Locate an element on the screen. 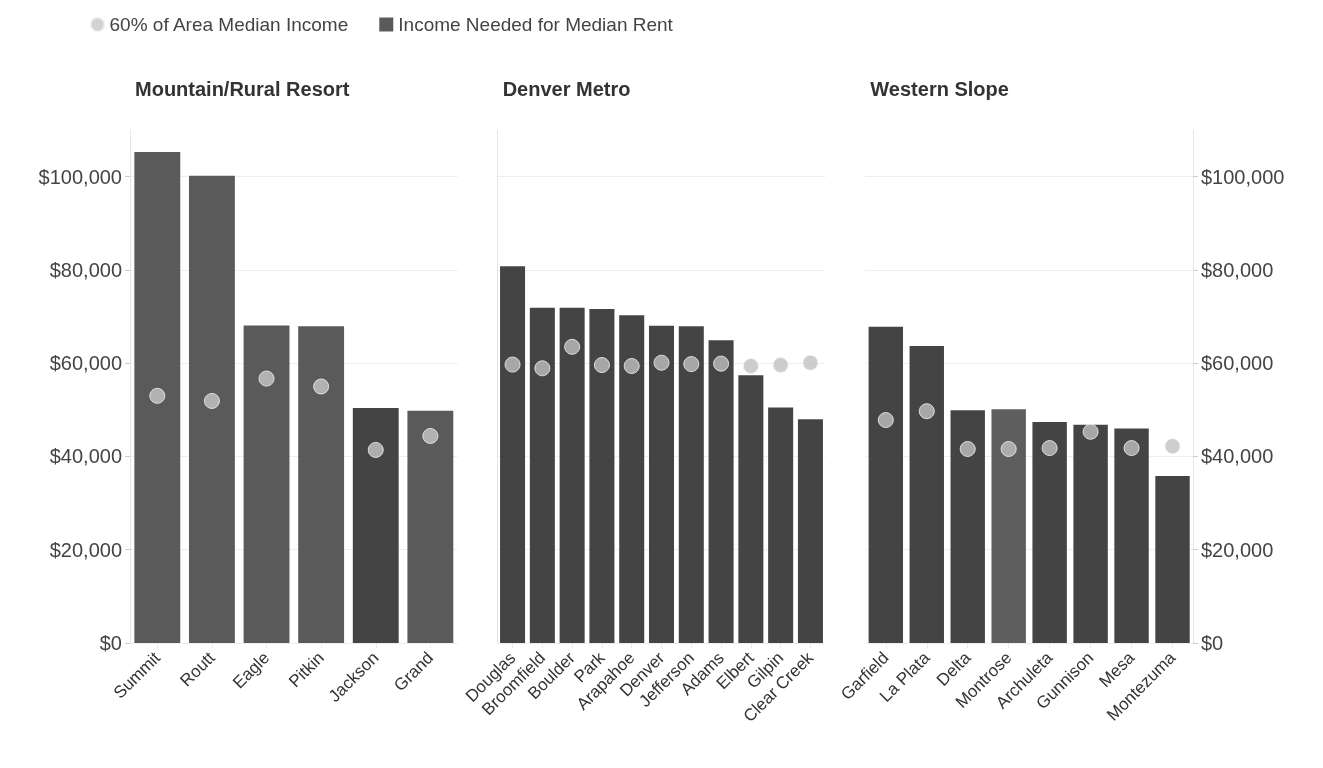  y-tick-label: $60,000 is located at coordinates (85, 363).